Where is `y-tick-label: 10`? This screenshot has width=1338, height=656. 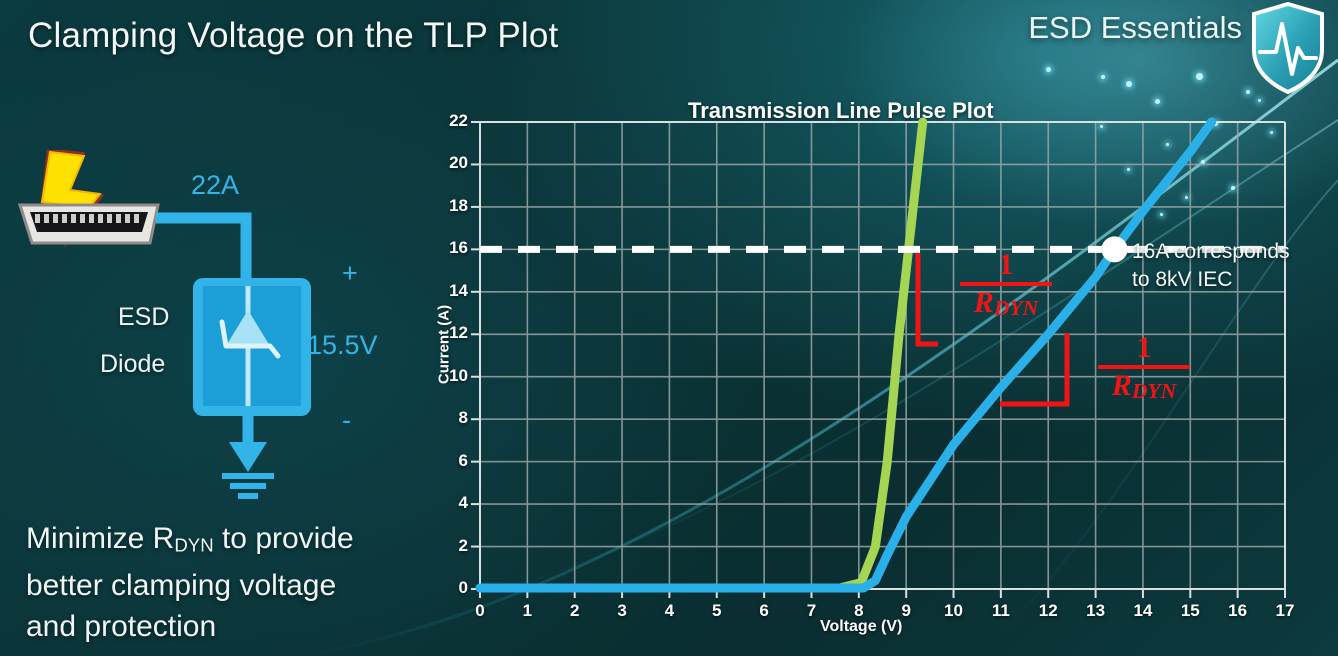
y-tick-label: 10 is located at coordinates (458, 375).